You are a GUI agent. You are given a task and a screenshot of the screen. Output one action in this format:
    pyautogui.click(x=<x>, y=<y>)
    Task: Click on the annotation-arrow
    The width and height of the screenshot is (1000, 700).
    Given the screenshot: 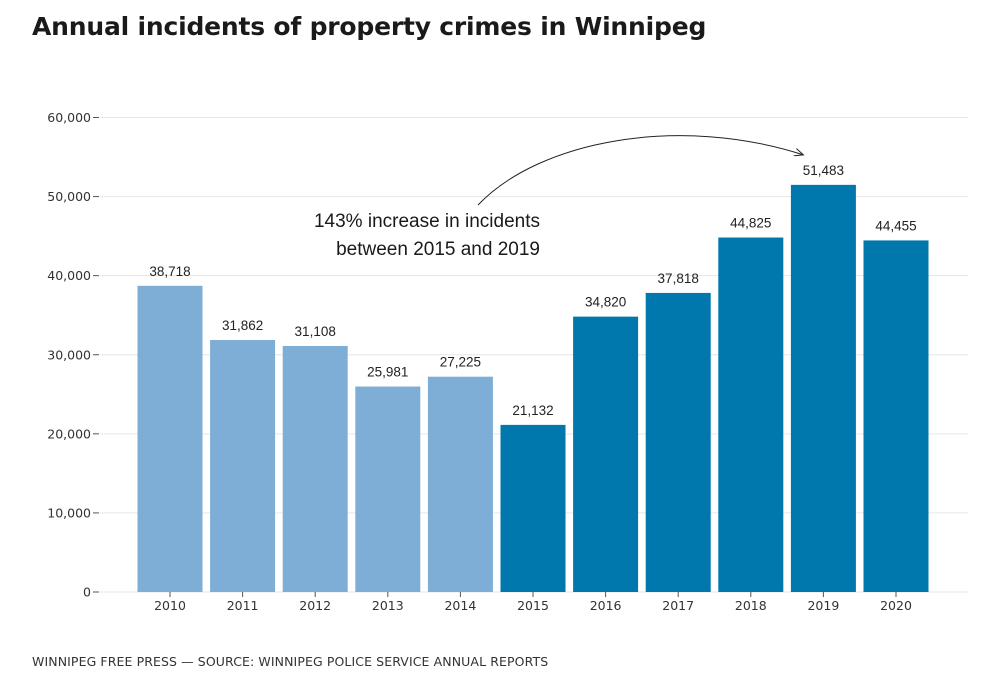 What is the action you would take?
    pyautogui.click(x=640, y=170)
    